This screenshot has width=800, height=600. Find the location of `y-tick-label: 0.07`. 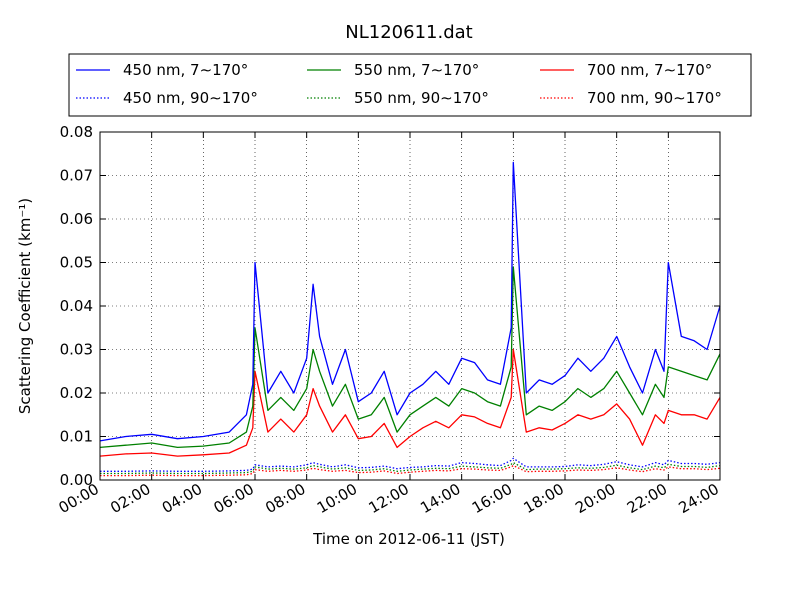

y-tick-label: 0.07 is located at coordinates (76, 176).